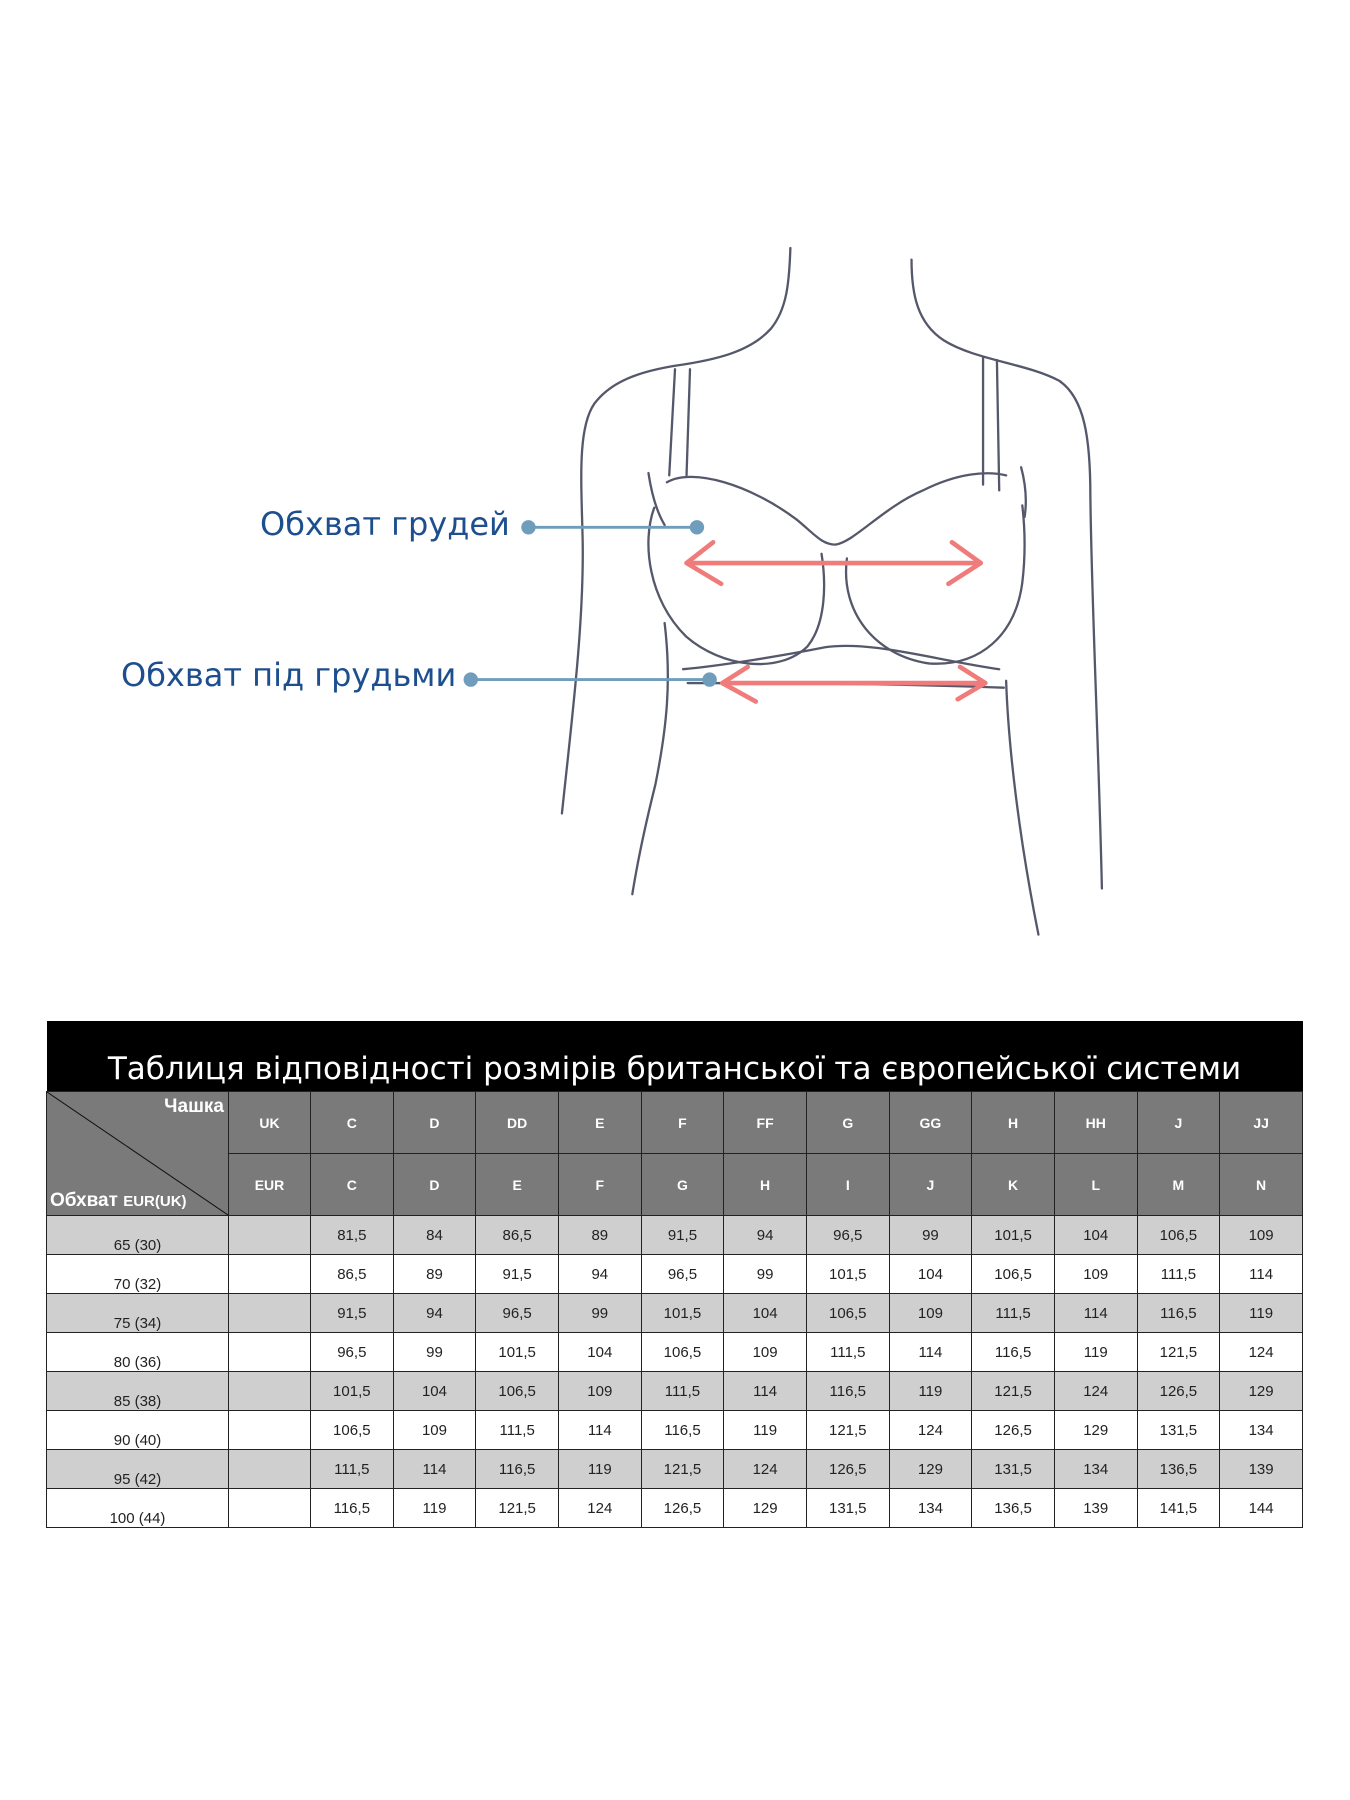 The width and height of the screenshot is (1350, 1800). What do you see at coordinates (385, 524) in the screenshot?
I see `bust-label: Обхват грудей` at bounding box center [385, 524].